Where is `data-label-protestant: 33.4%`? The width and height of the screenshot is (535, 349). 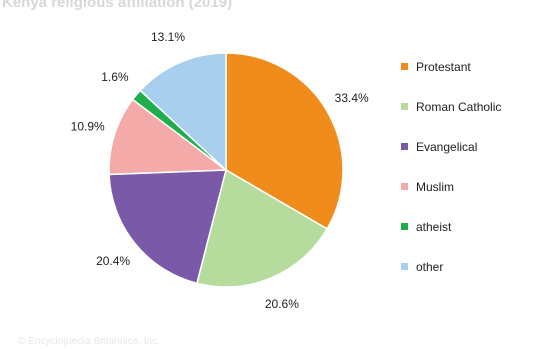
data-label-protestant: 33.4% is located at coordinates (352, 98).